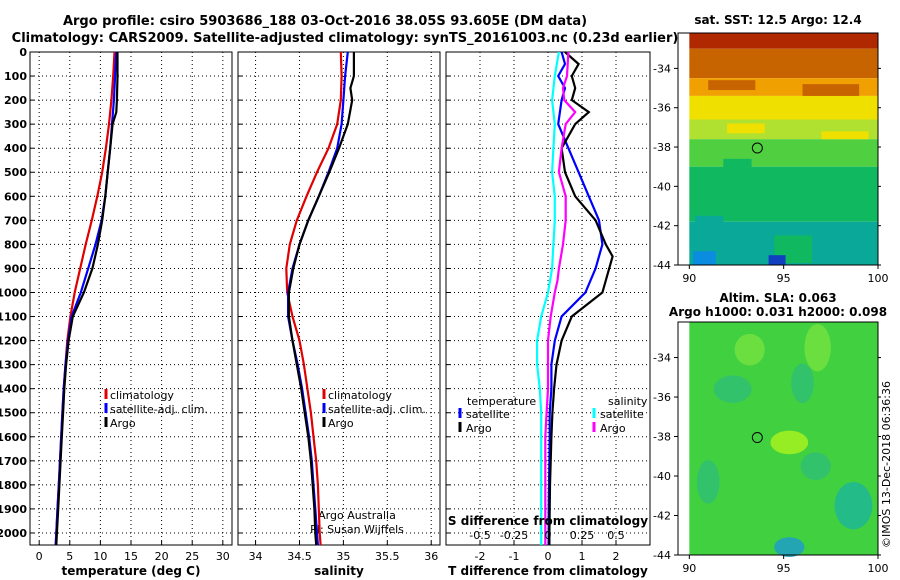 The image size is (900, 580). What do you see at coordinates (582, 556) in the screenshot?
I see `differences-xtick-label: 1` at bounding box center [582, 556].